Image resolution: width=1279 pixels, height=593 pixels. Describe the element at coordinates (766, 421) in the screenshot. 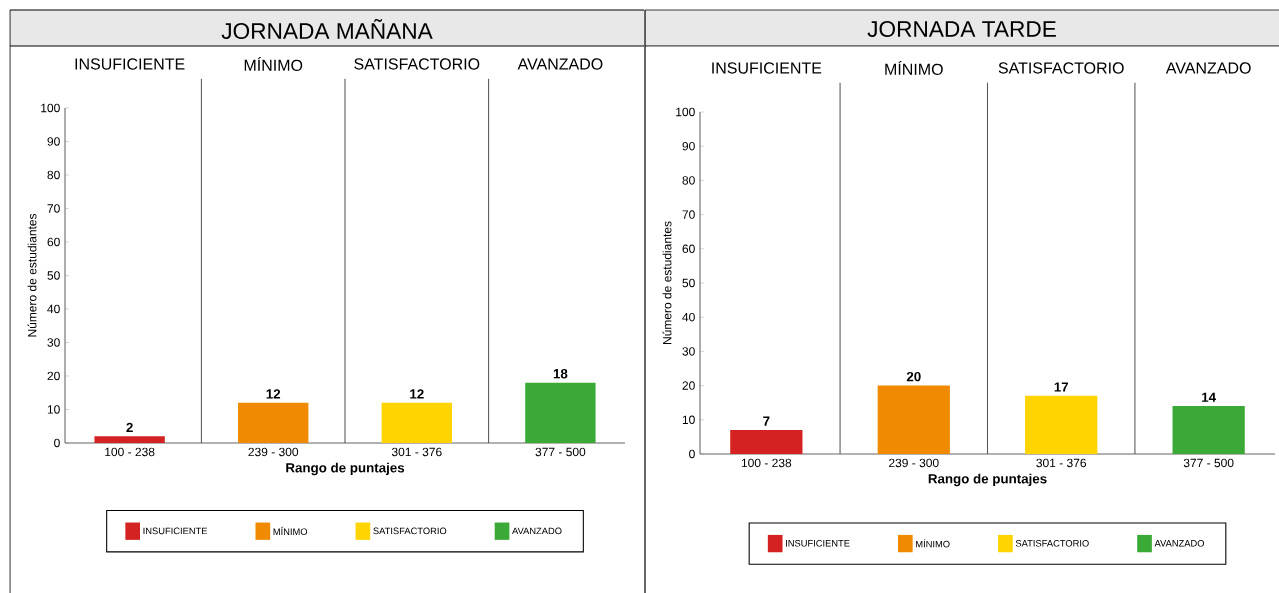

I see `data-label: 7` at that location.